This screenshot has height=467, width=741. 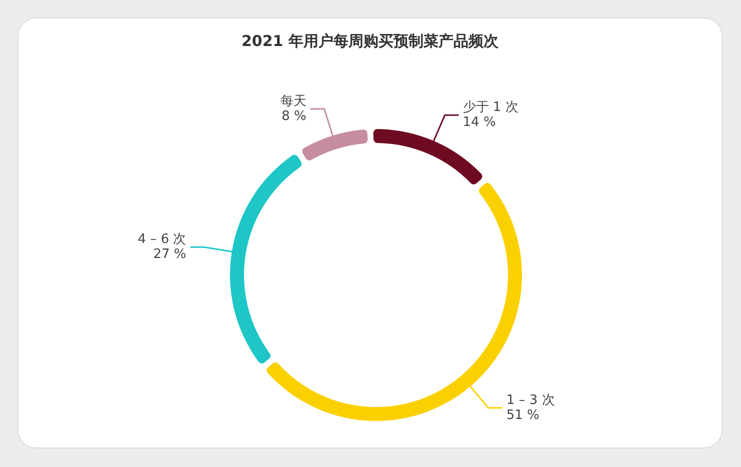 What do you see at coordinates (294, 116) in the screenshot?
I see `data-label: 8 %` at bounding box center [294, 116].